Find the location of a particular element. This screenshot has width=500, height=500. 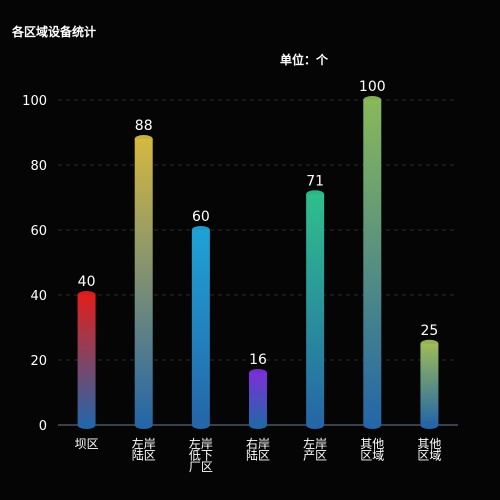

y-tick-label: 60 is located at coordinates (38, 231).